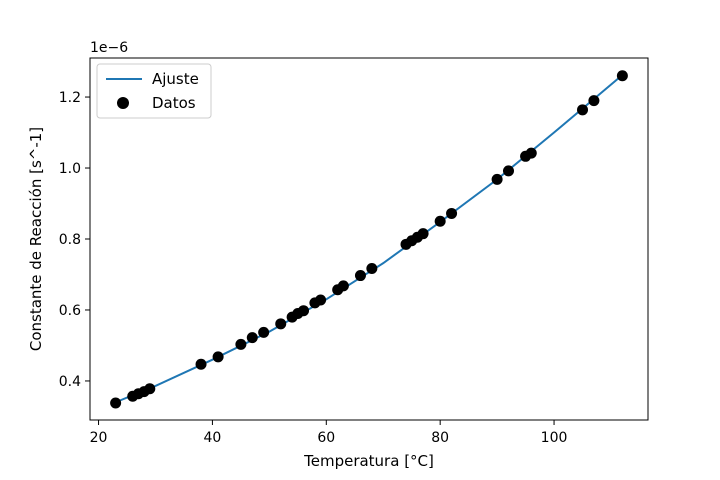 The width and height of the screenshot is (720, 480). What do you see at coordinates (326, 438) in the screenshot?
I see `x-tick-label: 60` at bounding box center [326, 438].